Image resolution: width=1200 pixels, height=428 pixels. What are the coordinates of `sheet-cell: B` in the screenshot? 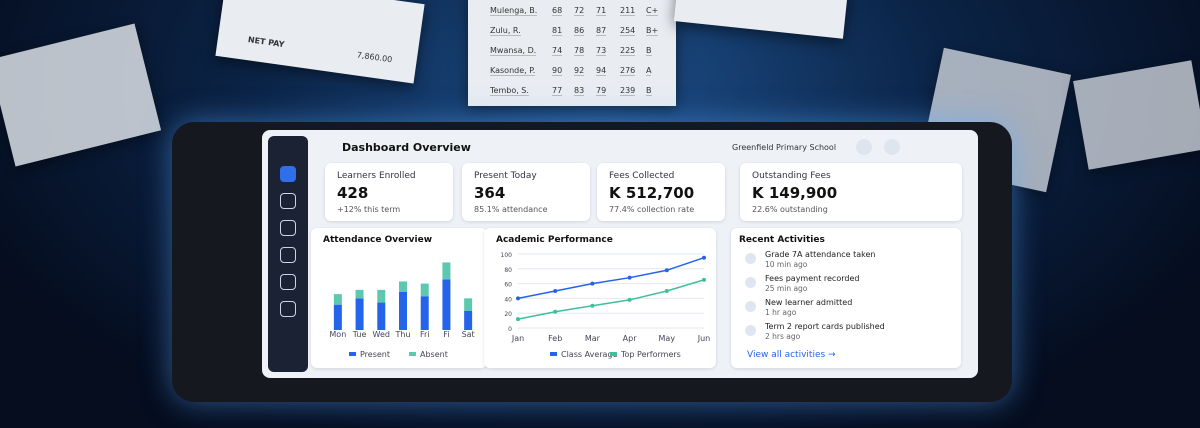 It's located at (649, 51).